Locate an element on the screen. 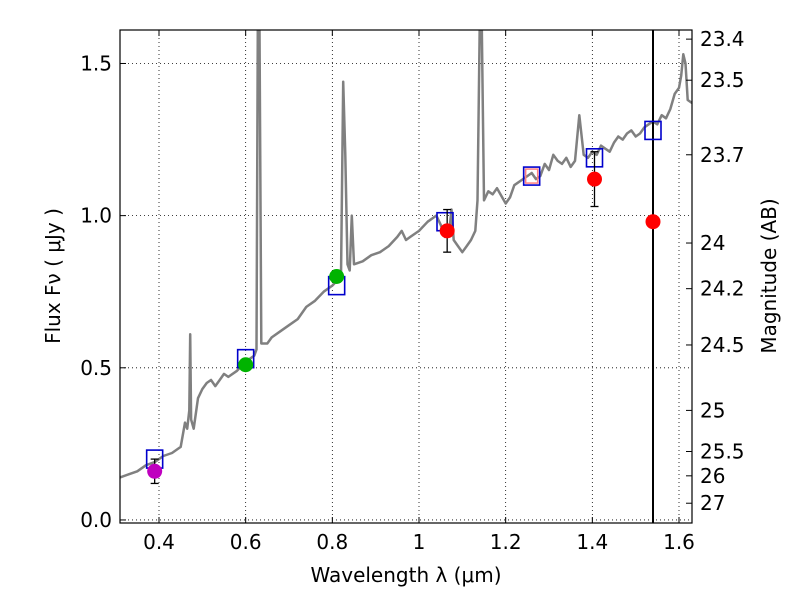  y2-tick-label: 24.2 is located at coordinates (722, 289).